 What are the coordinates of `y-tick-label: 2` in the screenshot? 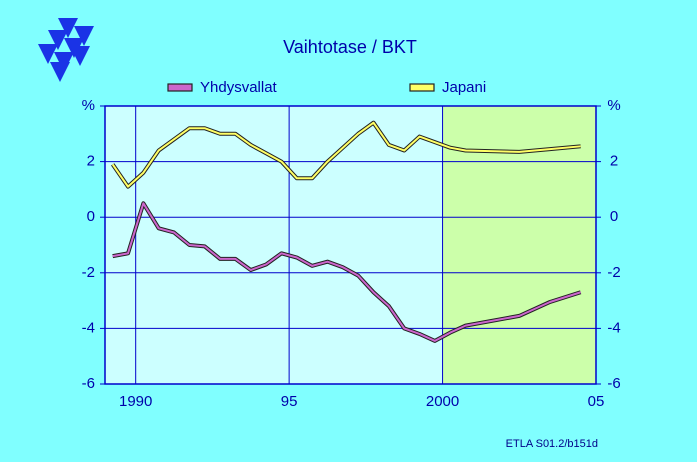 It's located at (91, 161).